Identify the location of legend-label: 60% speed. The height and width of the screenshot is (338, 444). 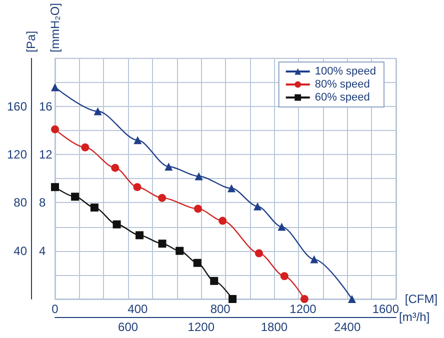
(342, 98).